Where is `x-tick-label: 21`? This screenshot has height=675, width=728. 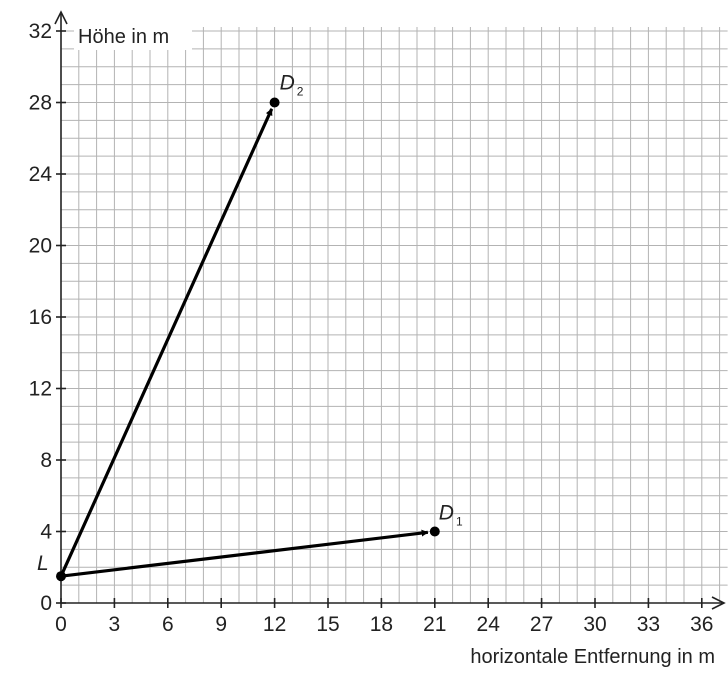 x-tick-label: 21 is located at coordinates (434, 624).